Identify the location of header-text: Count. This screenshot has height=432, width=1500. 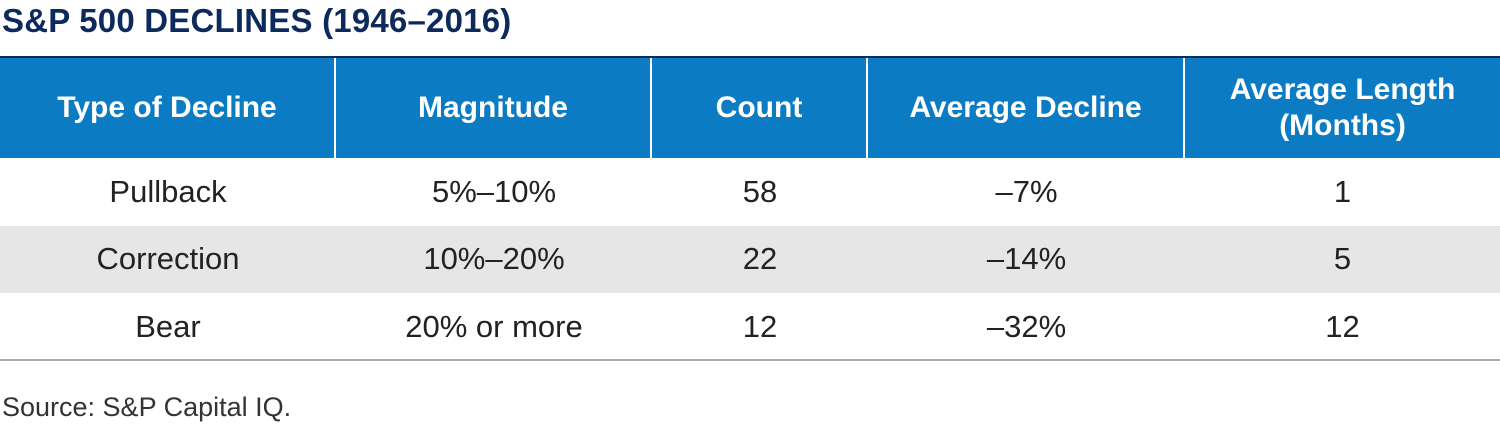
(759, 107).